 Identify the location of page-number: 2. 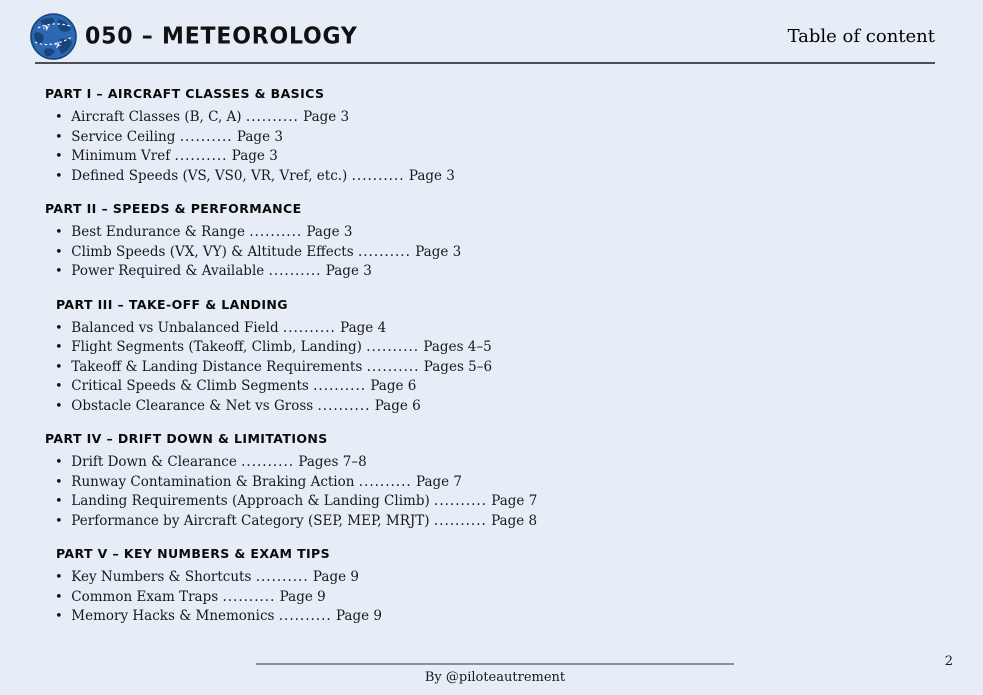
(948, 661).